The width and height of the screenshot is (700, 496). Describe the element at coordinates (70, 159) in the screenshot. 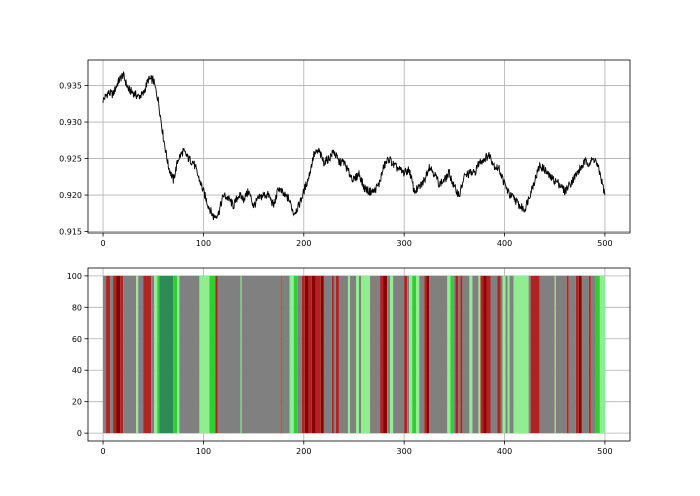

I see `y-tick-label: 0.925` at that location.